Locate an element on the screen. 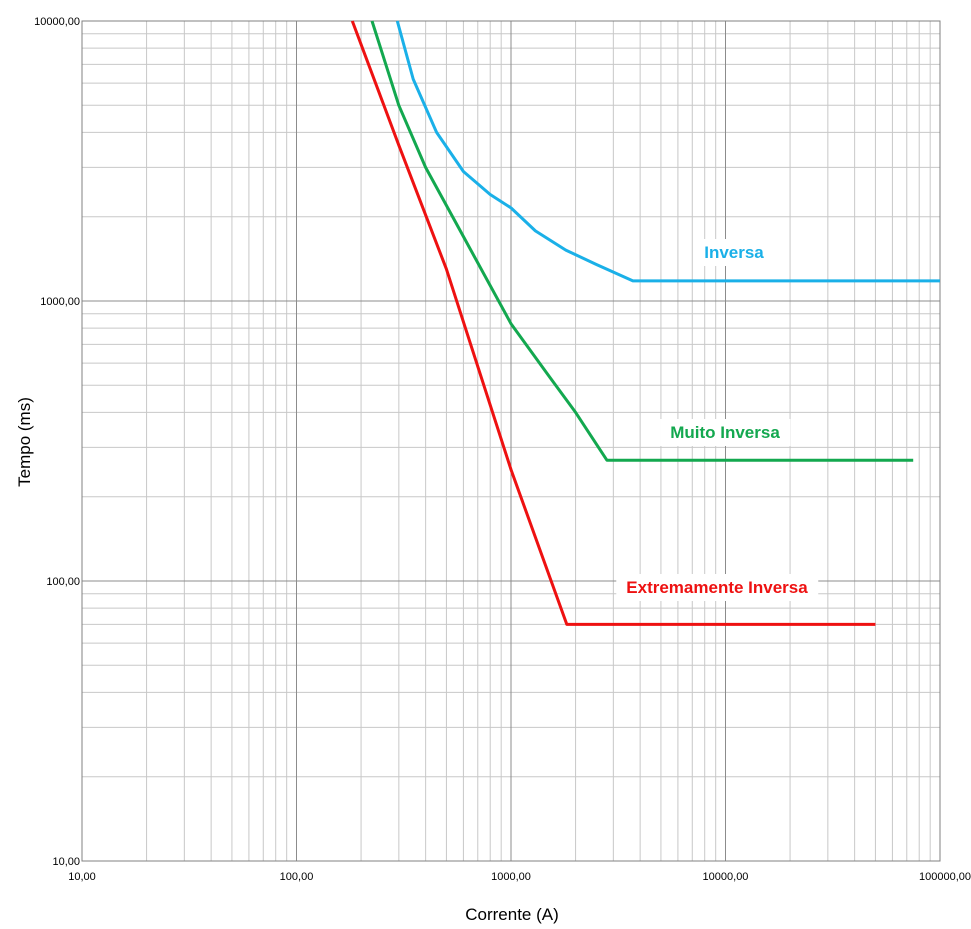 This screenshot has width=971, height=929. x-tick-label: 10,00 is located at coordinates (82, 877).